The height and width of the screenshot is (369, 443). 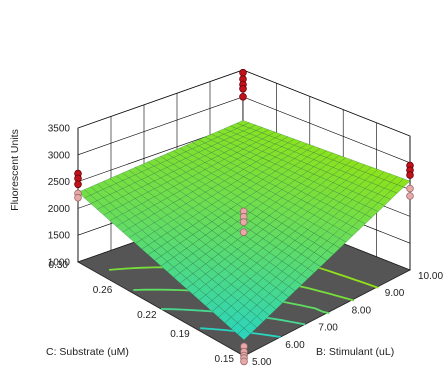 I want to click on substrate-tick-label: 0.15, so click(x=225, y=359).